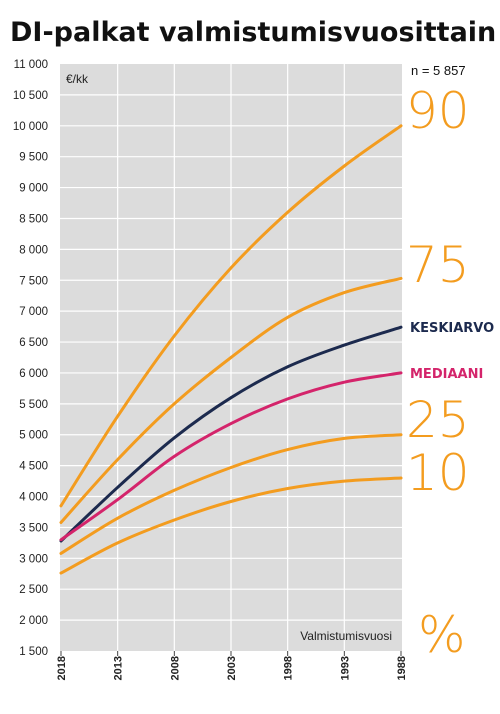  What do you see at coordinates (33, 281) in the screenshot?
I see `y-tick-label: 7 500` at bounding box center [33, 281].